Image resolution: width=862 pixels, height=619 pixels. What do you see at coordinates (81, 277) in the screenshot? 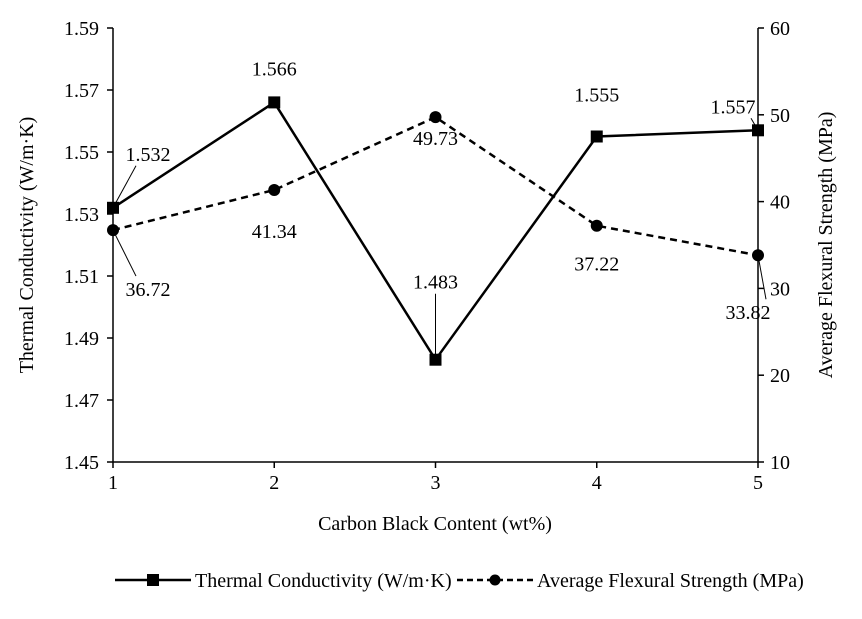
I see `y-tick-label: 1.51` at bounding box center [81, 277].